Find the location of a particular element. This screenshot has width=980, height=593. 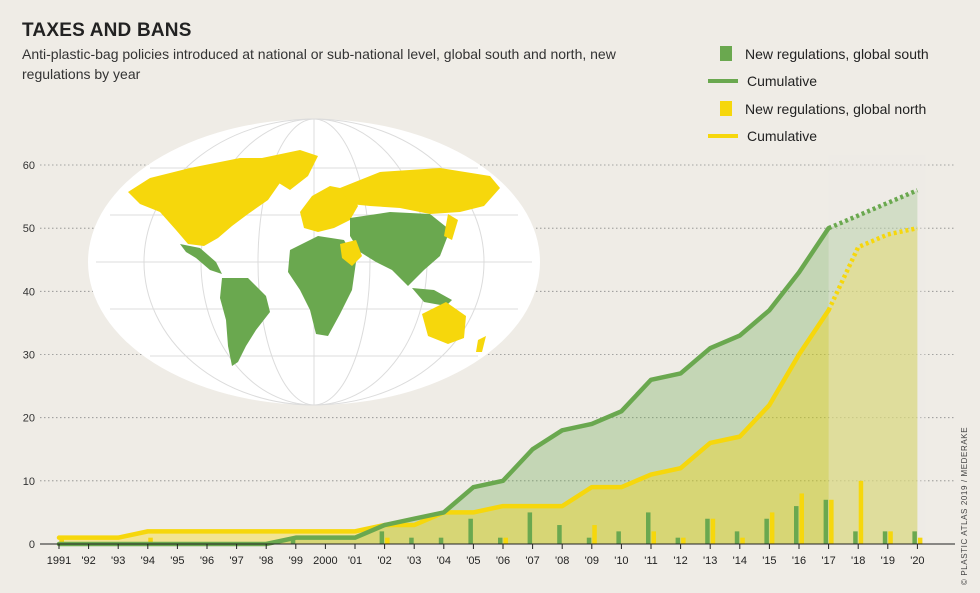

legend-item-south-bars: New regulations, global south is located at coordinates (817, 54).